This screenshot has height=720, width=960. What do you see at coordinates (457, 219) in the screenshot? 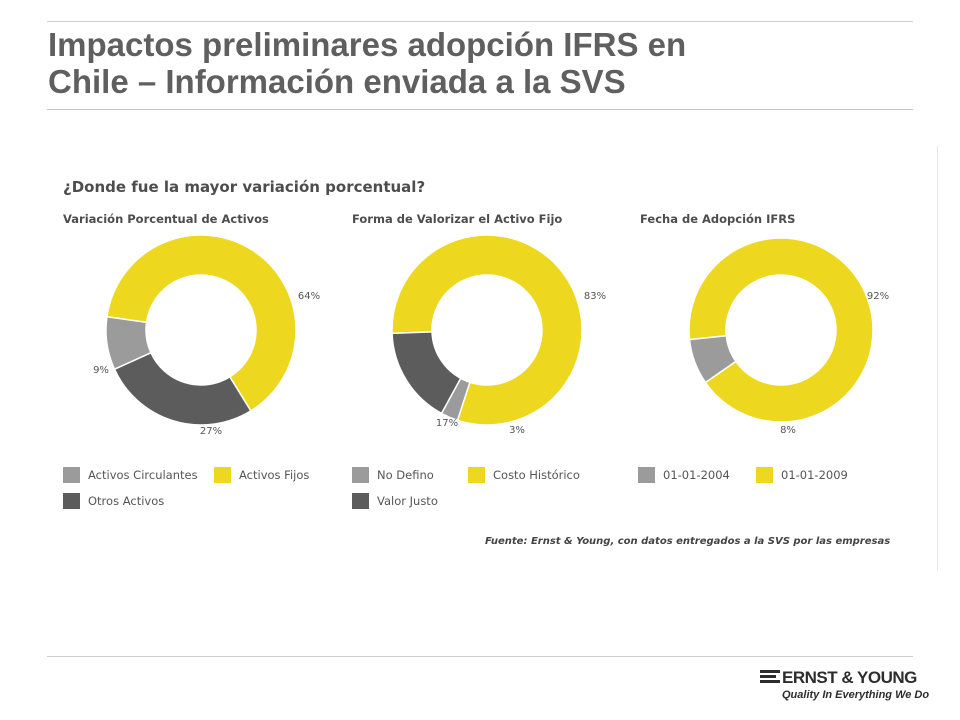
I see `chart-title-activo-fijo: Forma de Valorizar el Activo Fijo` at bounding box center [457, 219].